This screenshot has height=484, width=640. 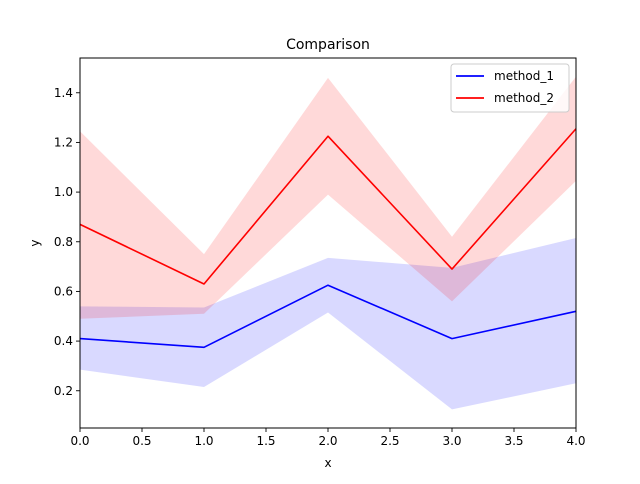 I want to click on x-tick-label: 2.5, so click(x=389, y=441).